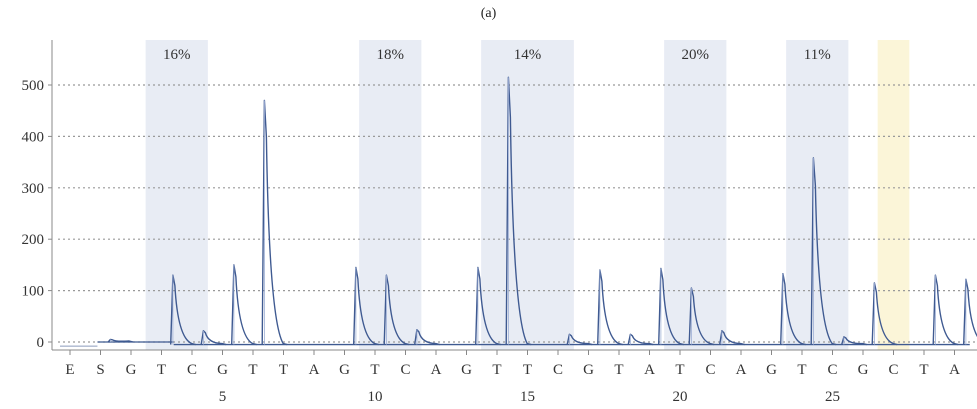 The width and height of the screenshot is (977, 409). What do you see at coordinates (680, 397) in the screenshot?
I see `position-label: 20` at bounding box center [680, 397].